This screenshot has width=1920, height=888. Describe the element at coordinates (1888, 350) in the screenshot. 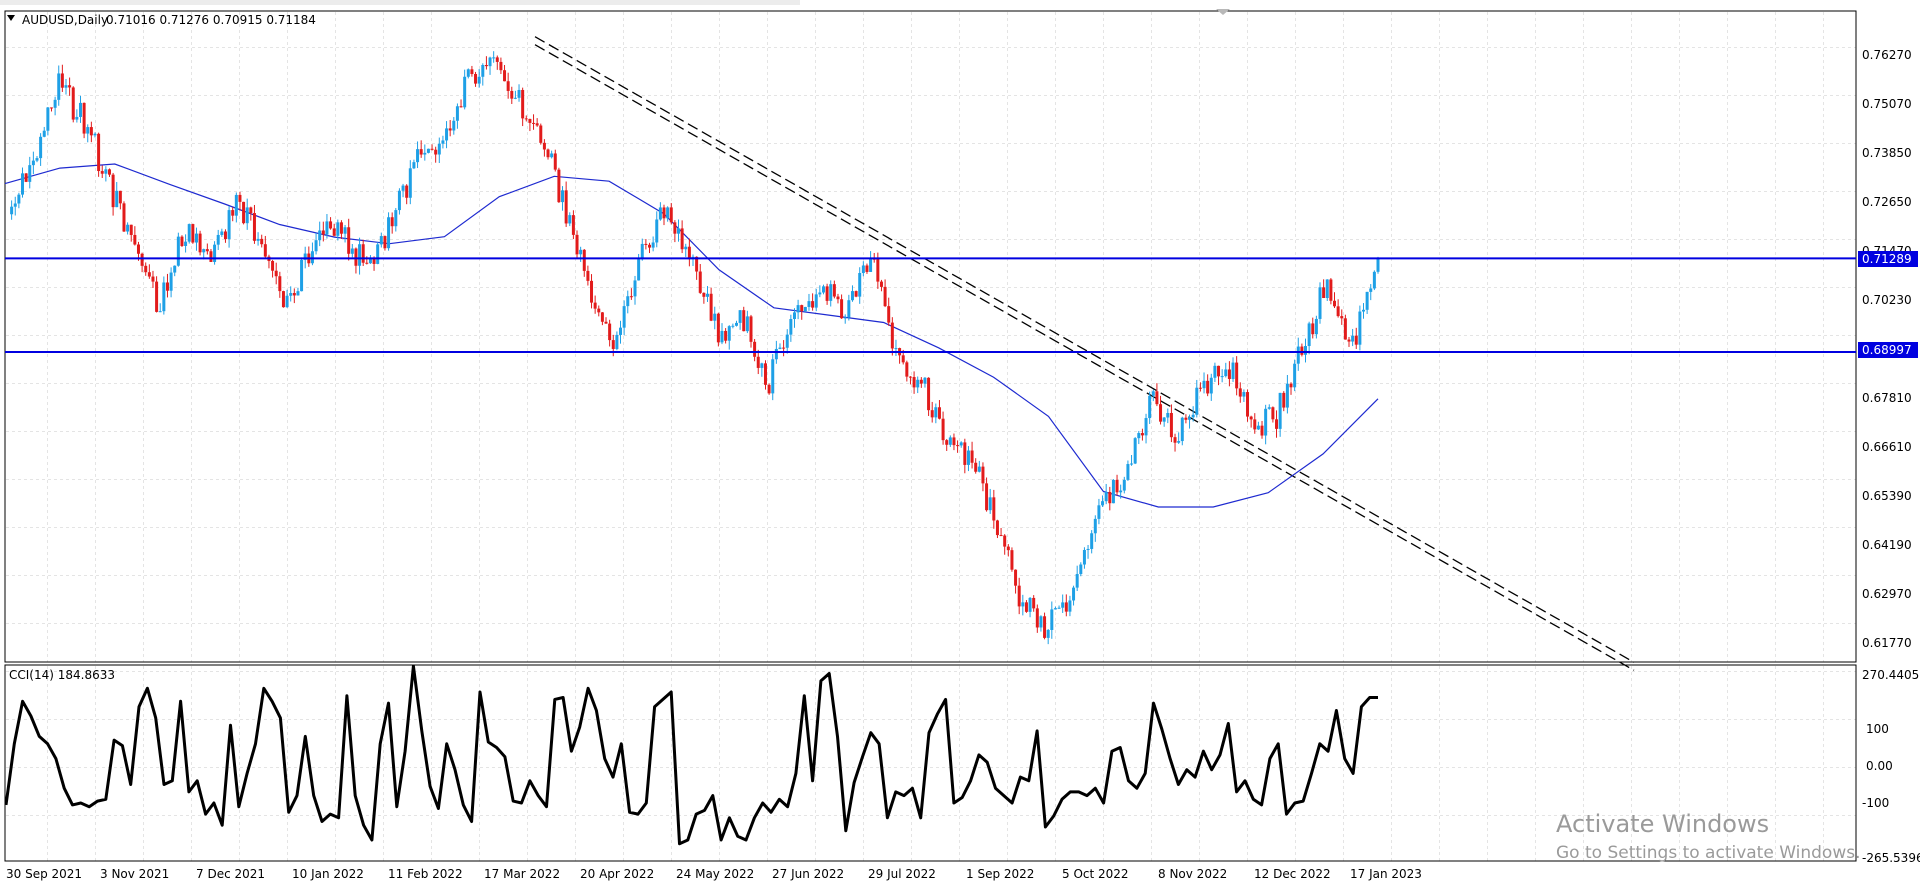

I see `level-price-tag-lower: 0.68997` at that location.